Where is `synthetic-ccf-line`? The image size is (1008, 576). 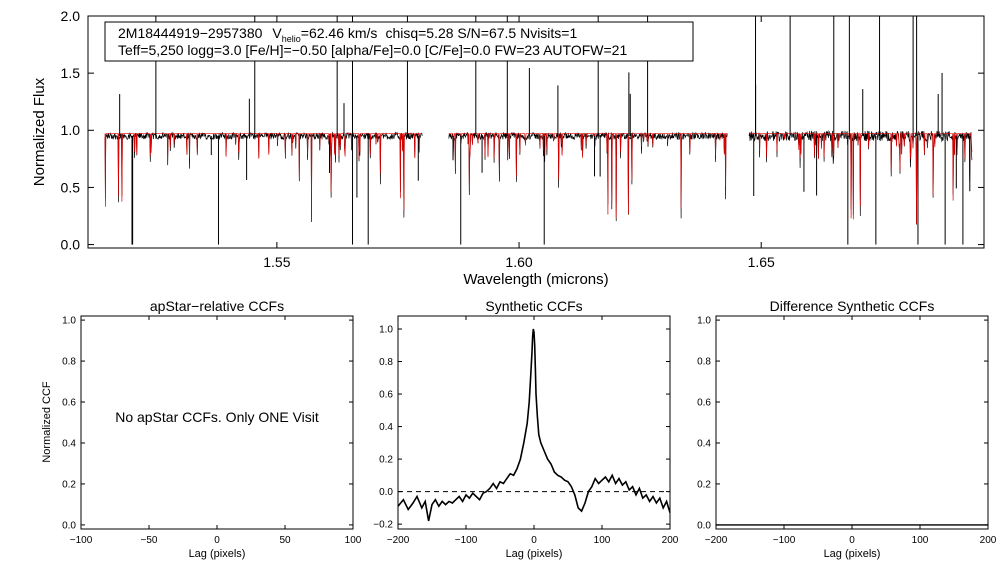
synthetic-ccf-line is located at coordinates (534, 425).